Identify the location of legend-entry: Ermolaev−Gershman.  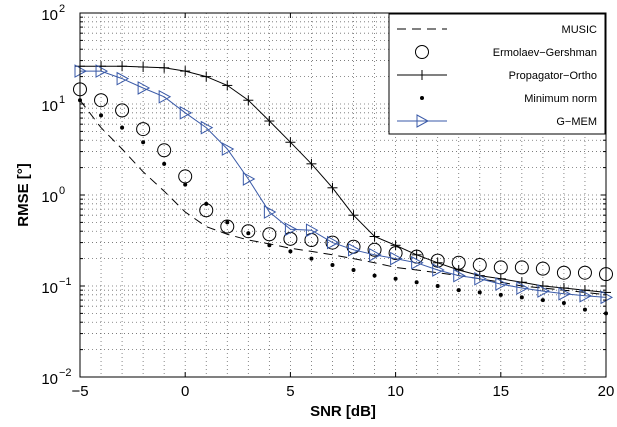
(506, 52).